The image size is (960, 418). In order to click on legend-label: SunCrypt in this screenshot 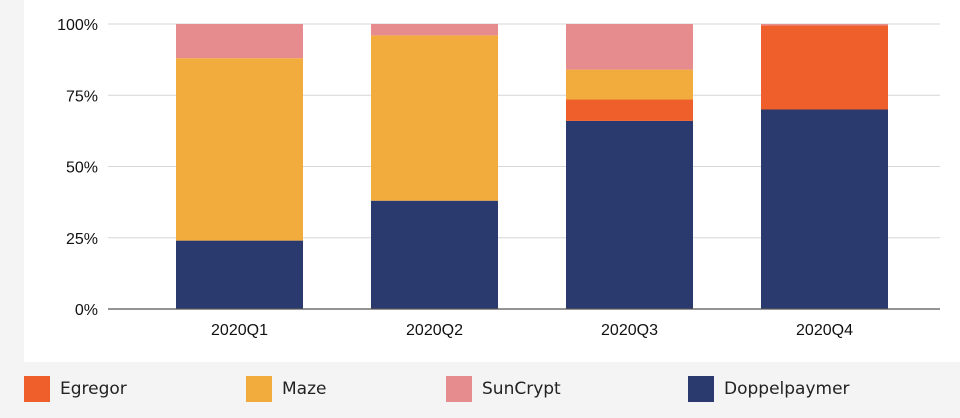, I will do `click(521, 389)`.